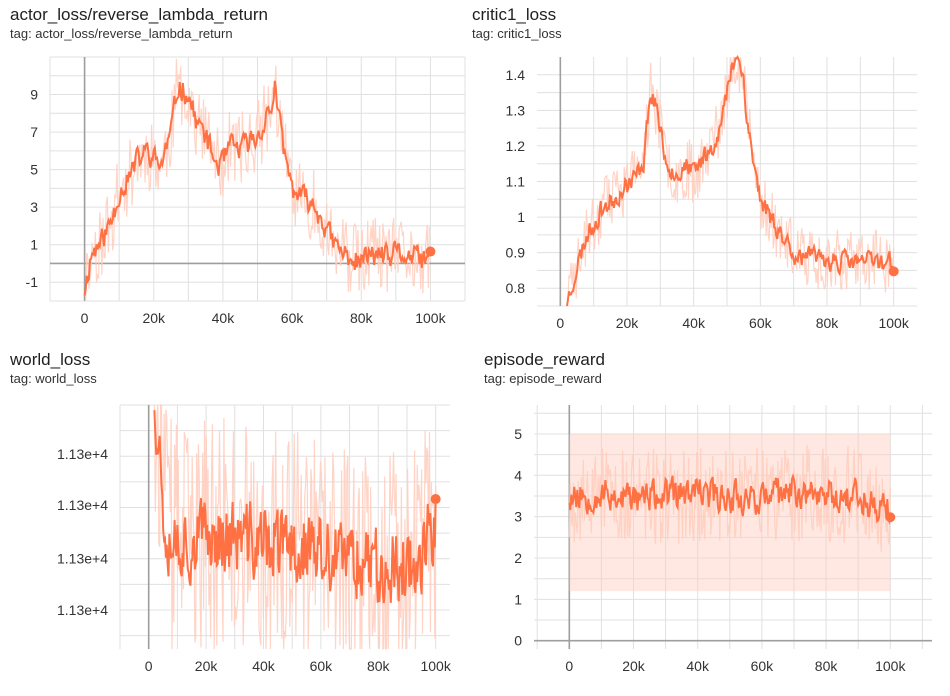  I want to click on chart-title: actor_loss/reverse_lambda_return, so click(139, 14).